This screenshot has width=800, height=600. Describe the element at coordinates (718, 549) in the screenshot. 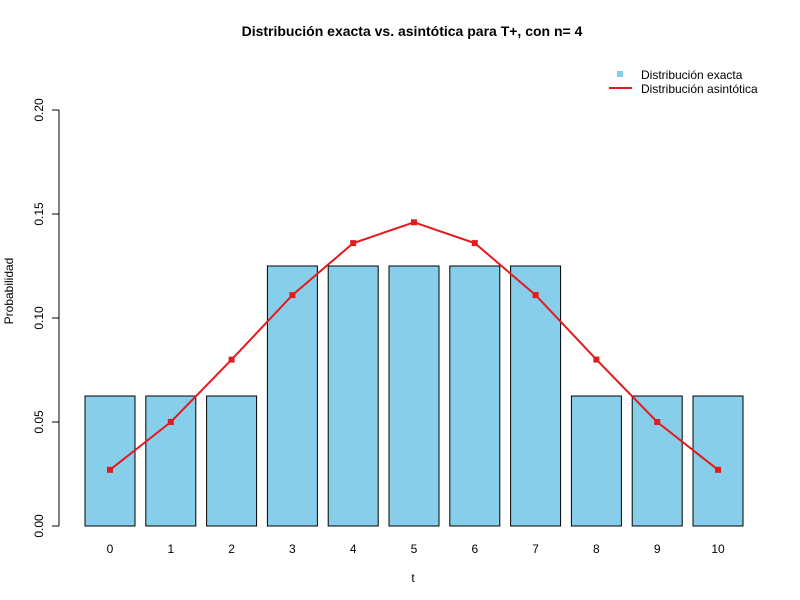

I see `x-tick-label: 10` at that location.